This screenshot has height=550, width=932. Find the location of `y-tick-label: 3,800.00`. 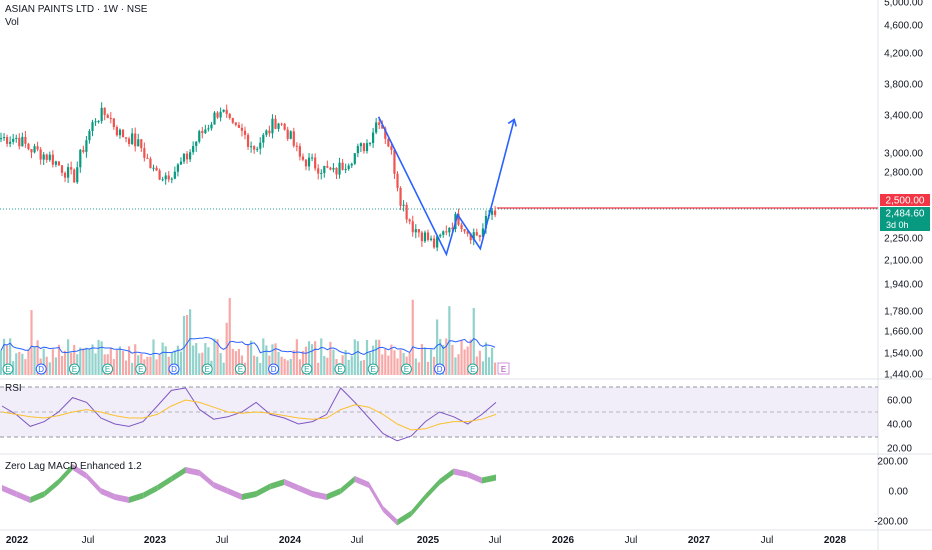

y-tick-label: 3,800.00 is located at coordinates (903, 85).